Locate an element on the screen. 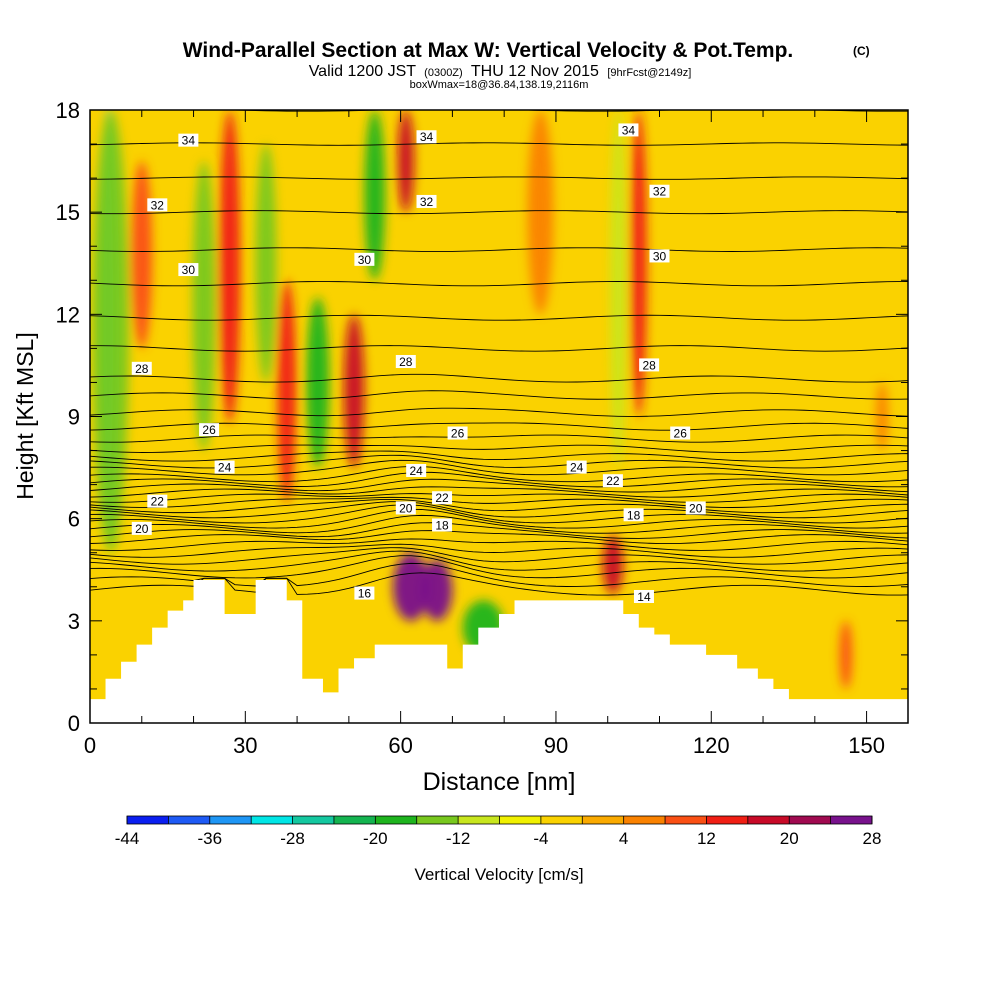 This screenshot has height=1000, width=1000. contour-label-group: 20 is located at coordinates (405, 508).